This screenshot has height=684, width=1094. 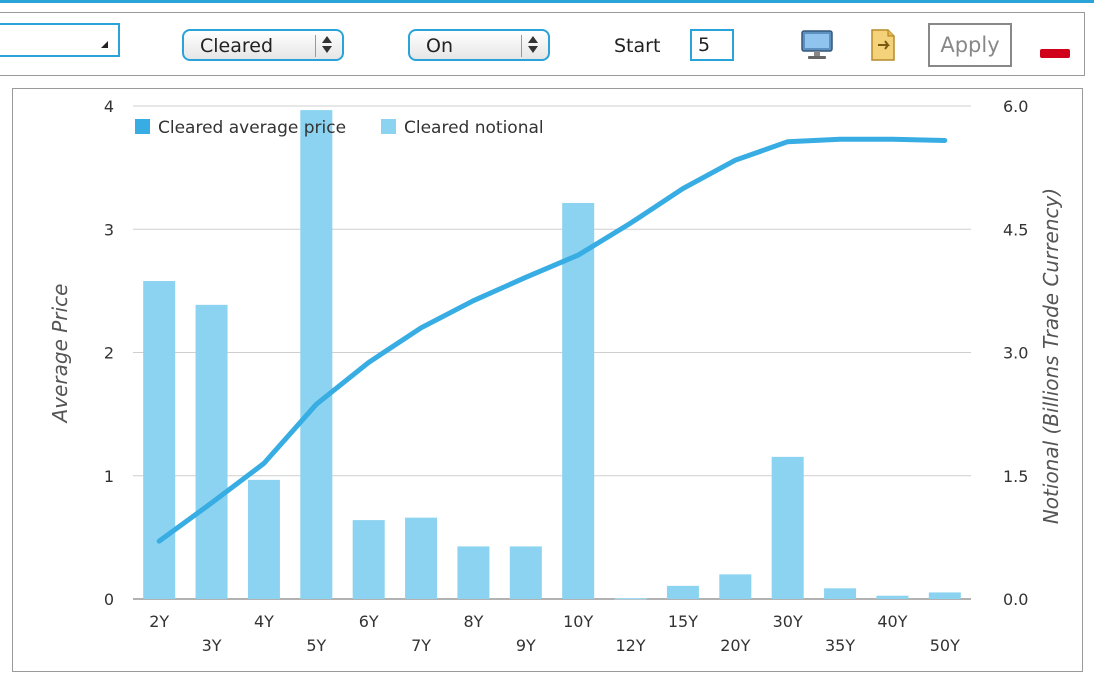 What do you see at coordinates (944, 595) in the screenshot?
I see `bar-50Y` at bounding box center [944, 595].